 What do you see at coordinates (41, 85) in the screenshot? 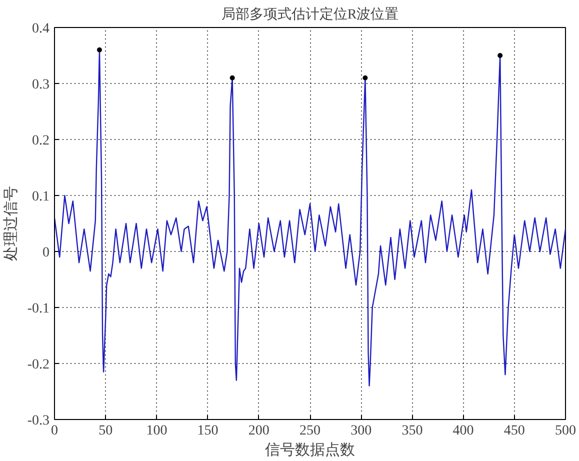
I see `y-tick-label: 0.3` at bounding box center [41, 85].